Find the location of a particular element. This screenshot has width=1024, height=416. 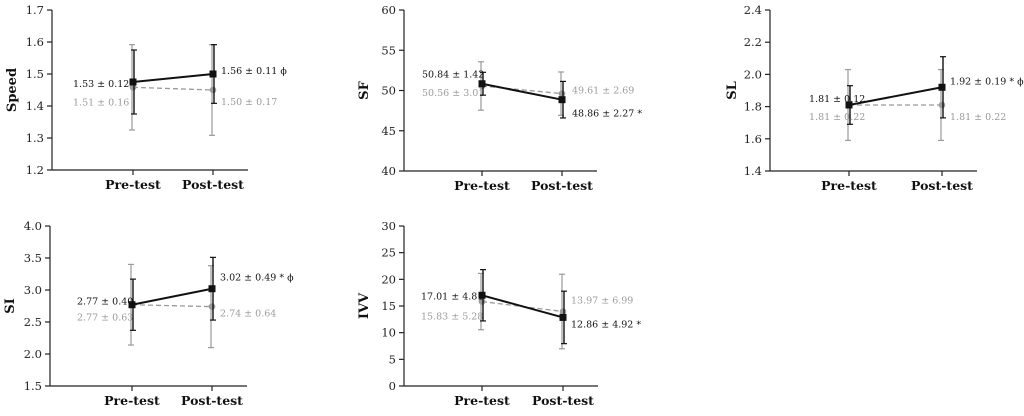

y-tick-label: 60 is located at coordinates (388, 10).